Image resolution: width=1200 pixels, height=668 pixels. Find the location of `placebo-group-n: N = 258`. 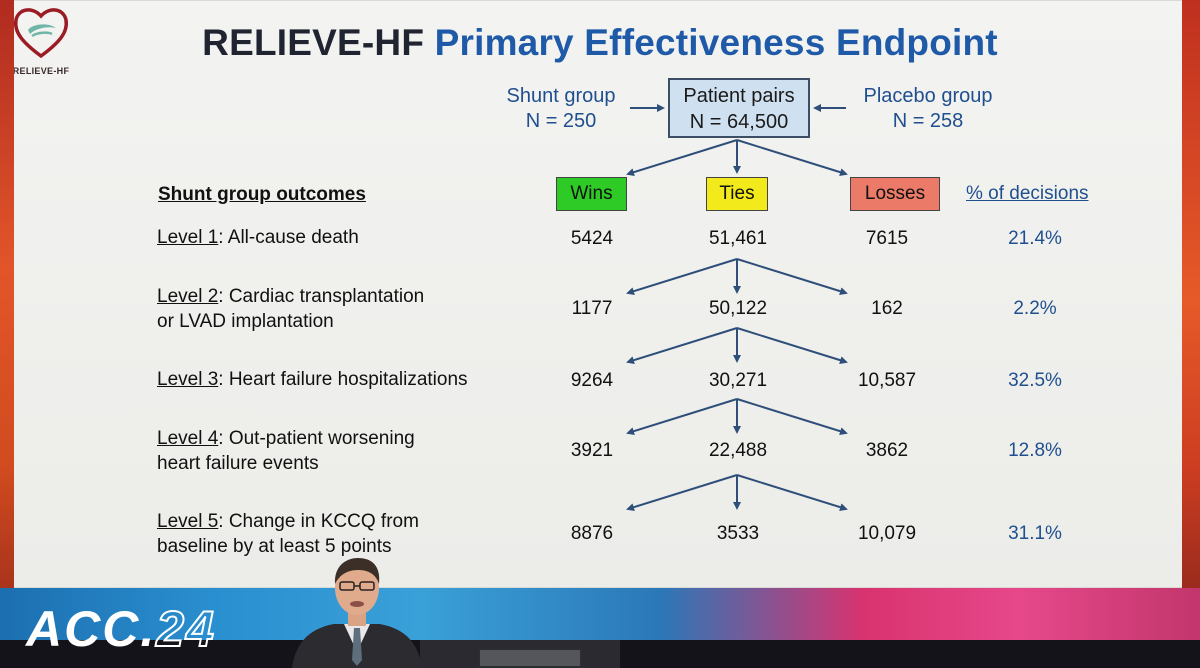

placebo-group-n: N = 258 is located at coordinates (928, 121).